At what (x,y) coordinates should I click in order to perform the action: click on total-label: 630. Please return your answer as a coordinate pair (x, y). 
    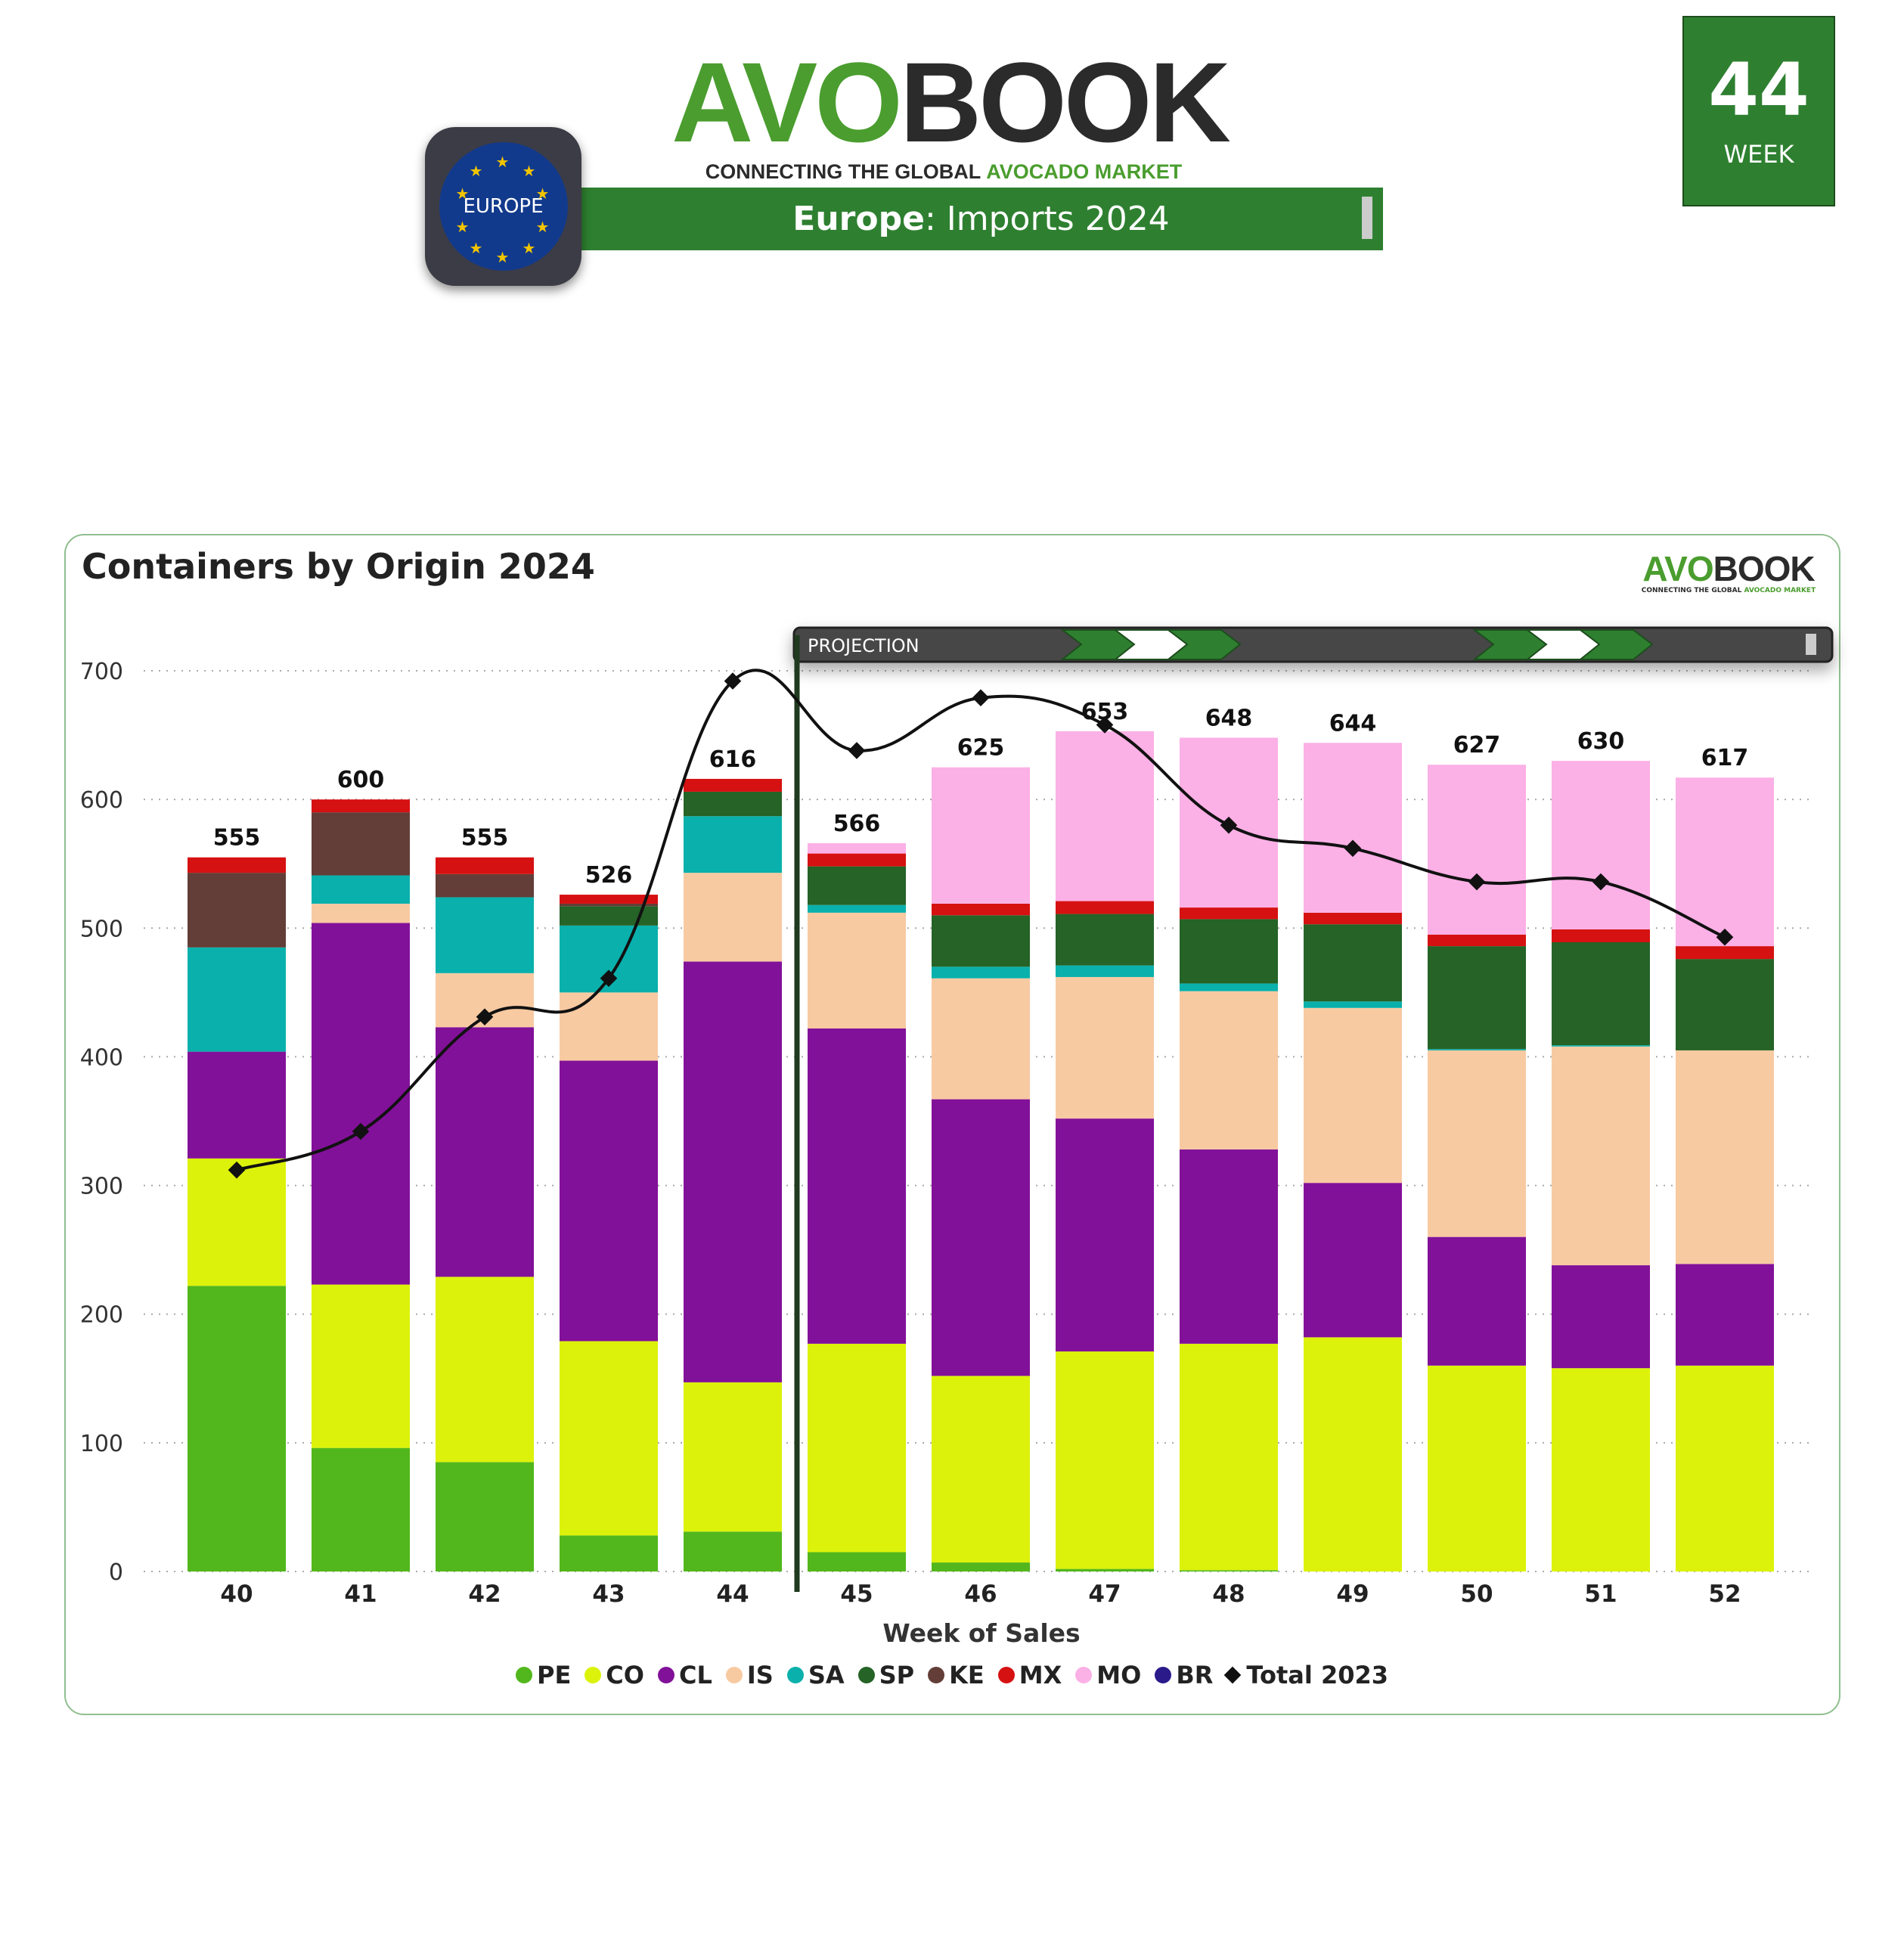
    Looking at the image, I should click on (1601, 741).